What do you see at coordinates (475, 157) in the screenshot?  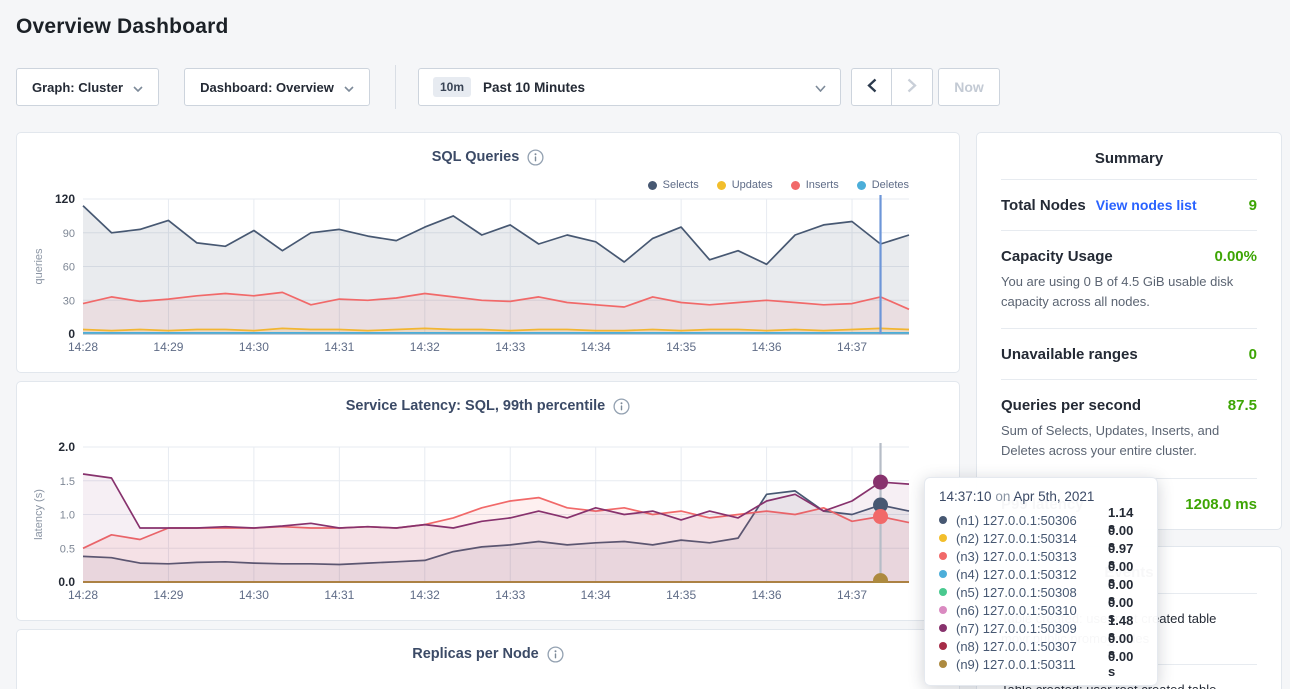 I see `sql-queries-chart-title: SQL Queries` at bounding box center [475, 157].